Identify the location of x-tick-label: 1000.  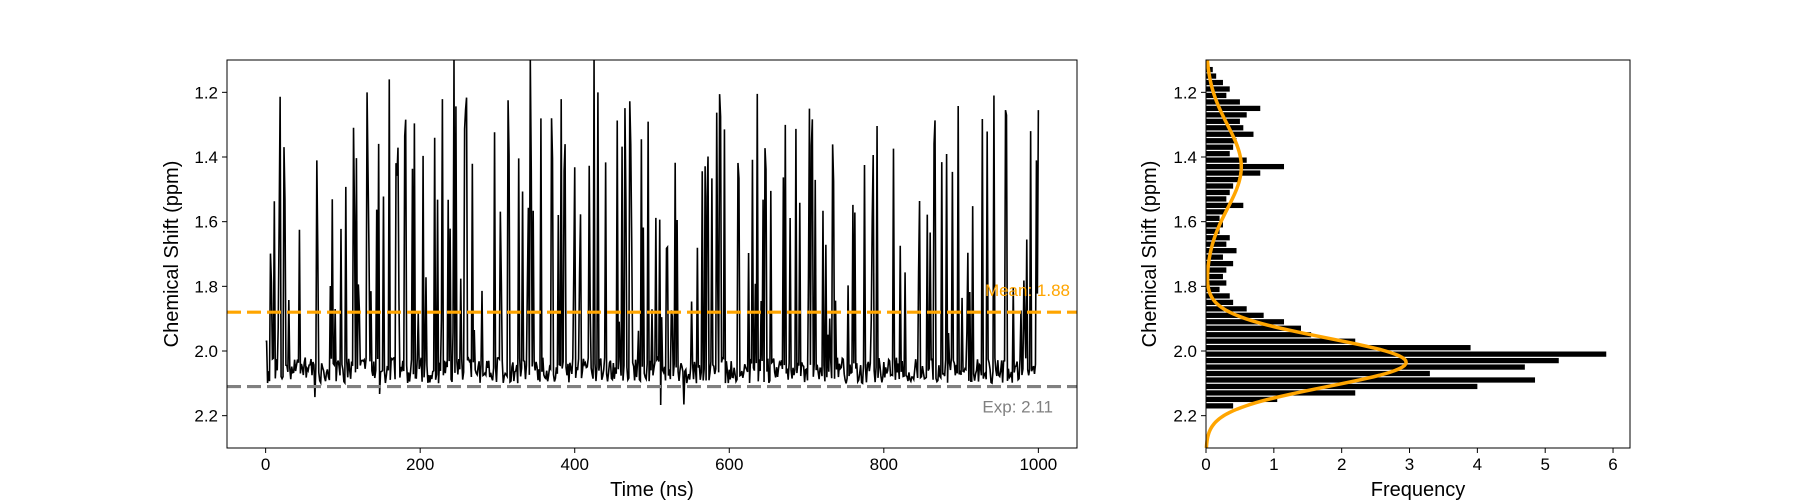
(1038, 464).